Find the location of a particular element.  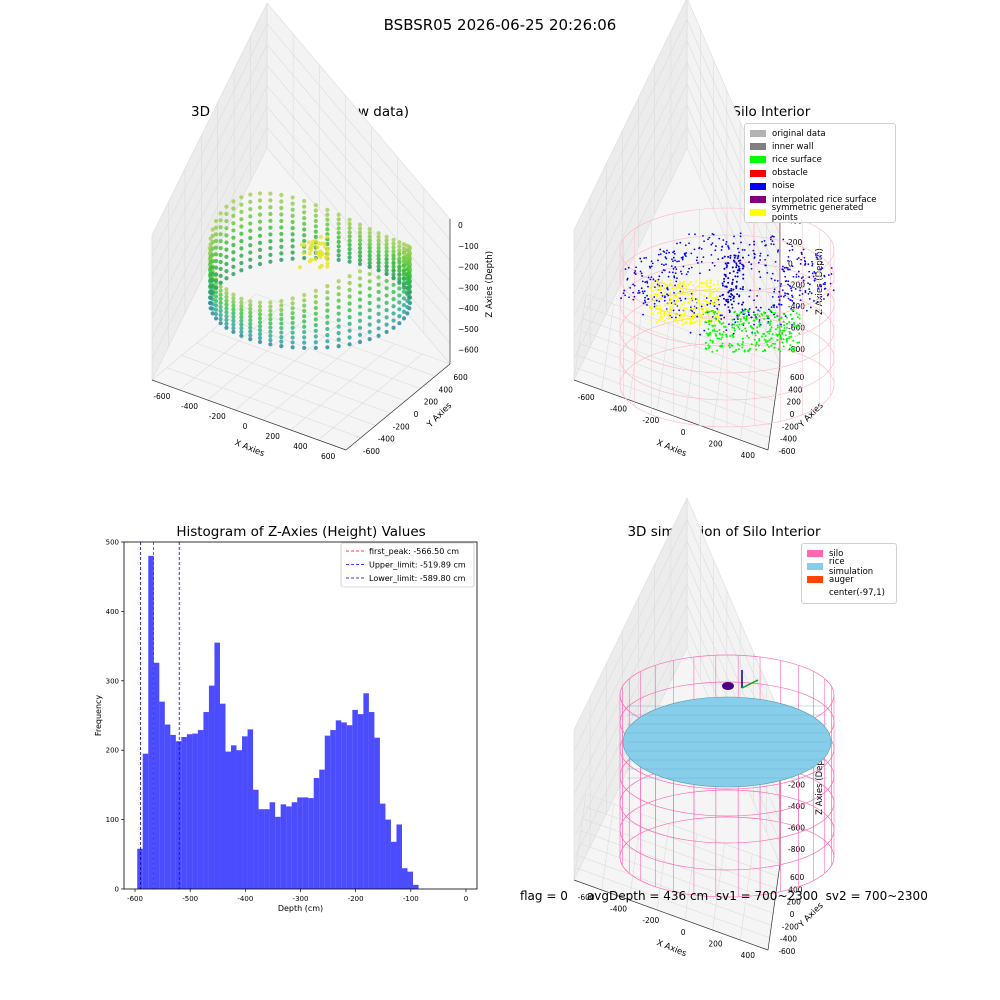

legend-swatch is located at coordinates (815, 554).